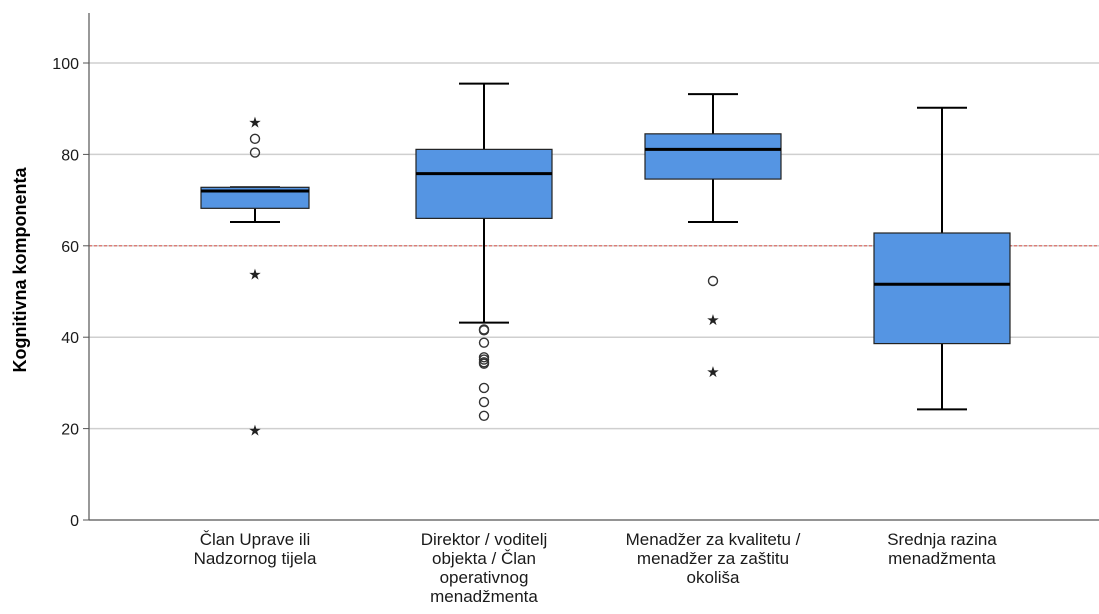  Describe the element at coordinates (70, 430) in the screenshot. I see `y-tick-label: 20` at that location.